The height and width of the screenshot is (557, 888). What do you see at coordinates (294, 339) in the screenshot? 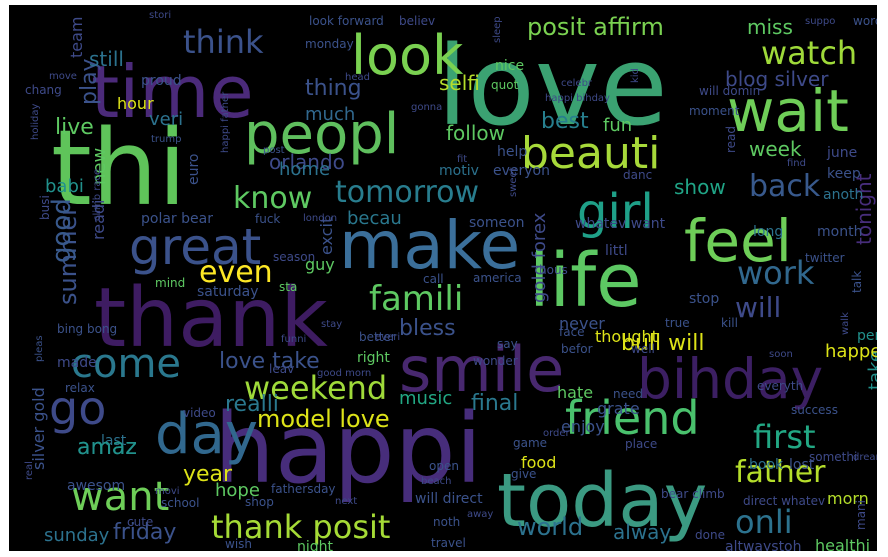
I see `cloud-word: funni` at bounding box center [294, 339].